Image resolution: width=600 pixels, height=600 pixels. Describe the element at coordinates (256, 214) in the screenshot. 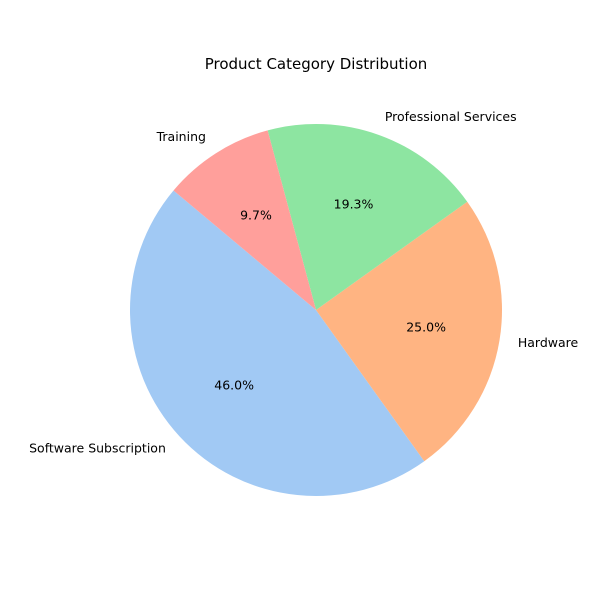

I see `slice-percent-training: 9.7%` at that location.